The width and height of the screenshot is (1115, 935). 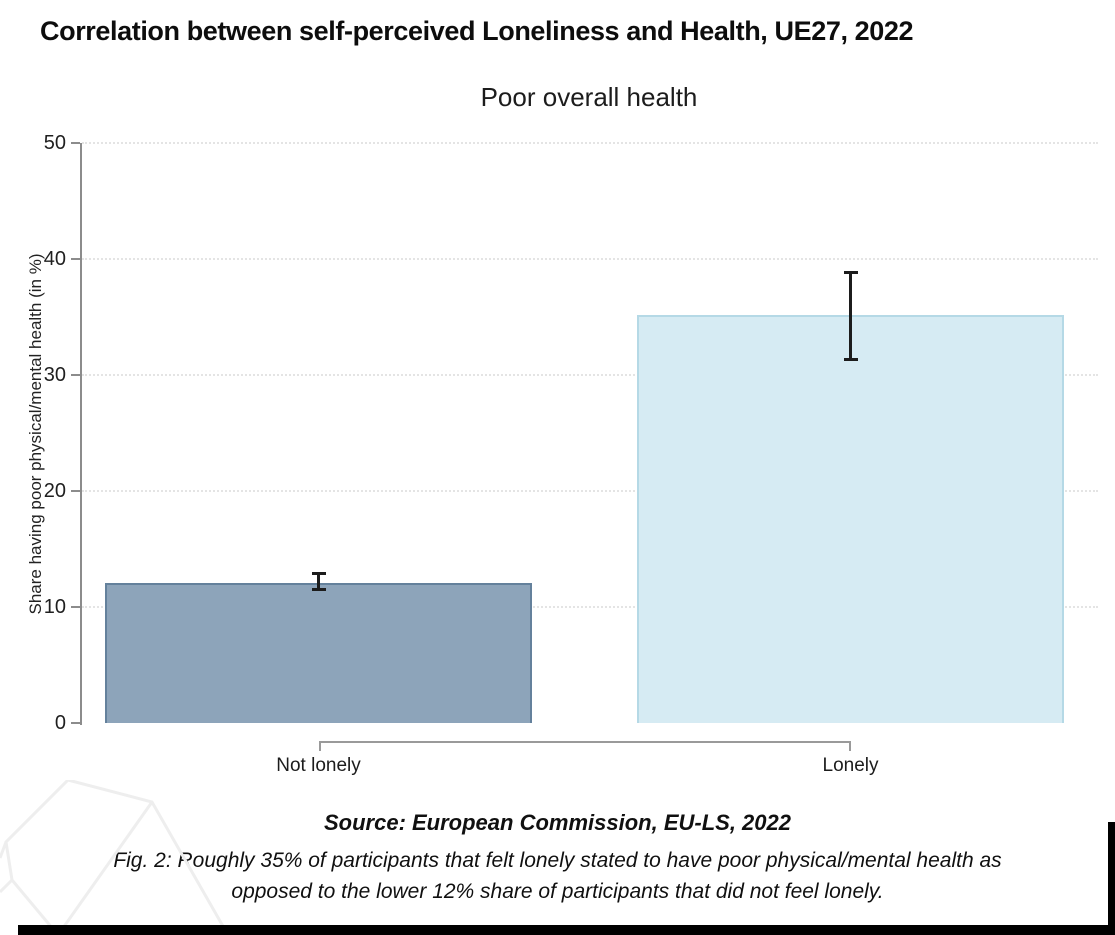 What do you see at coordinates (1111, 878) in the screenshot?
I see `screenshot-right-border` at bounding box center [1111, 878].